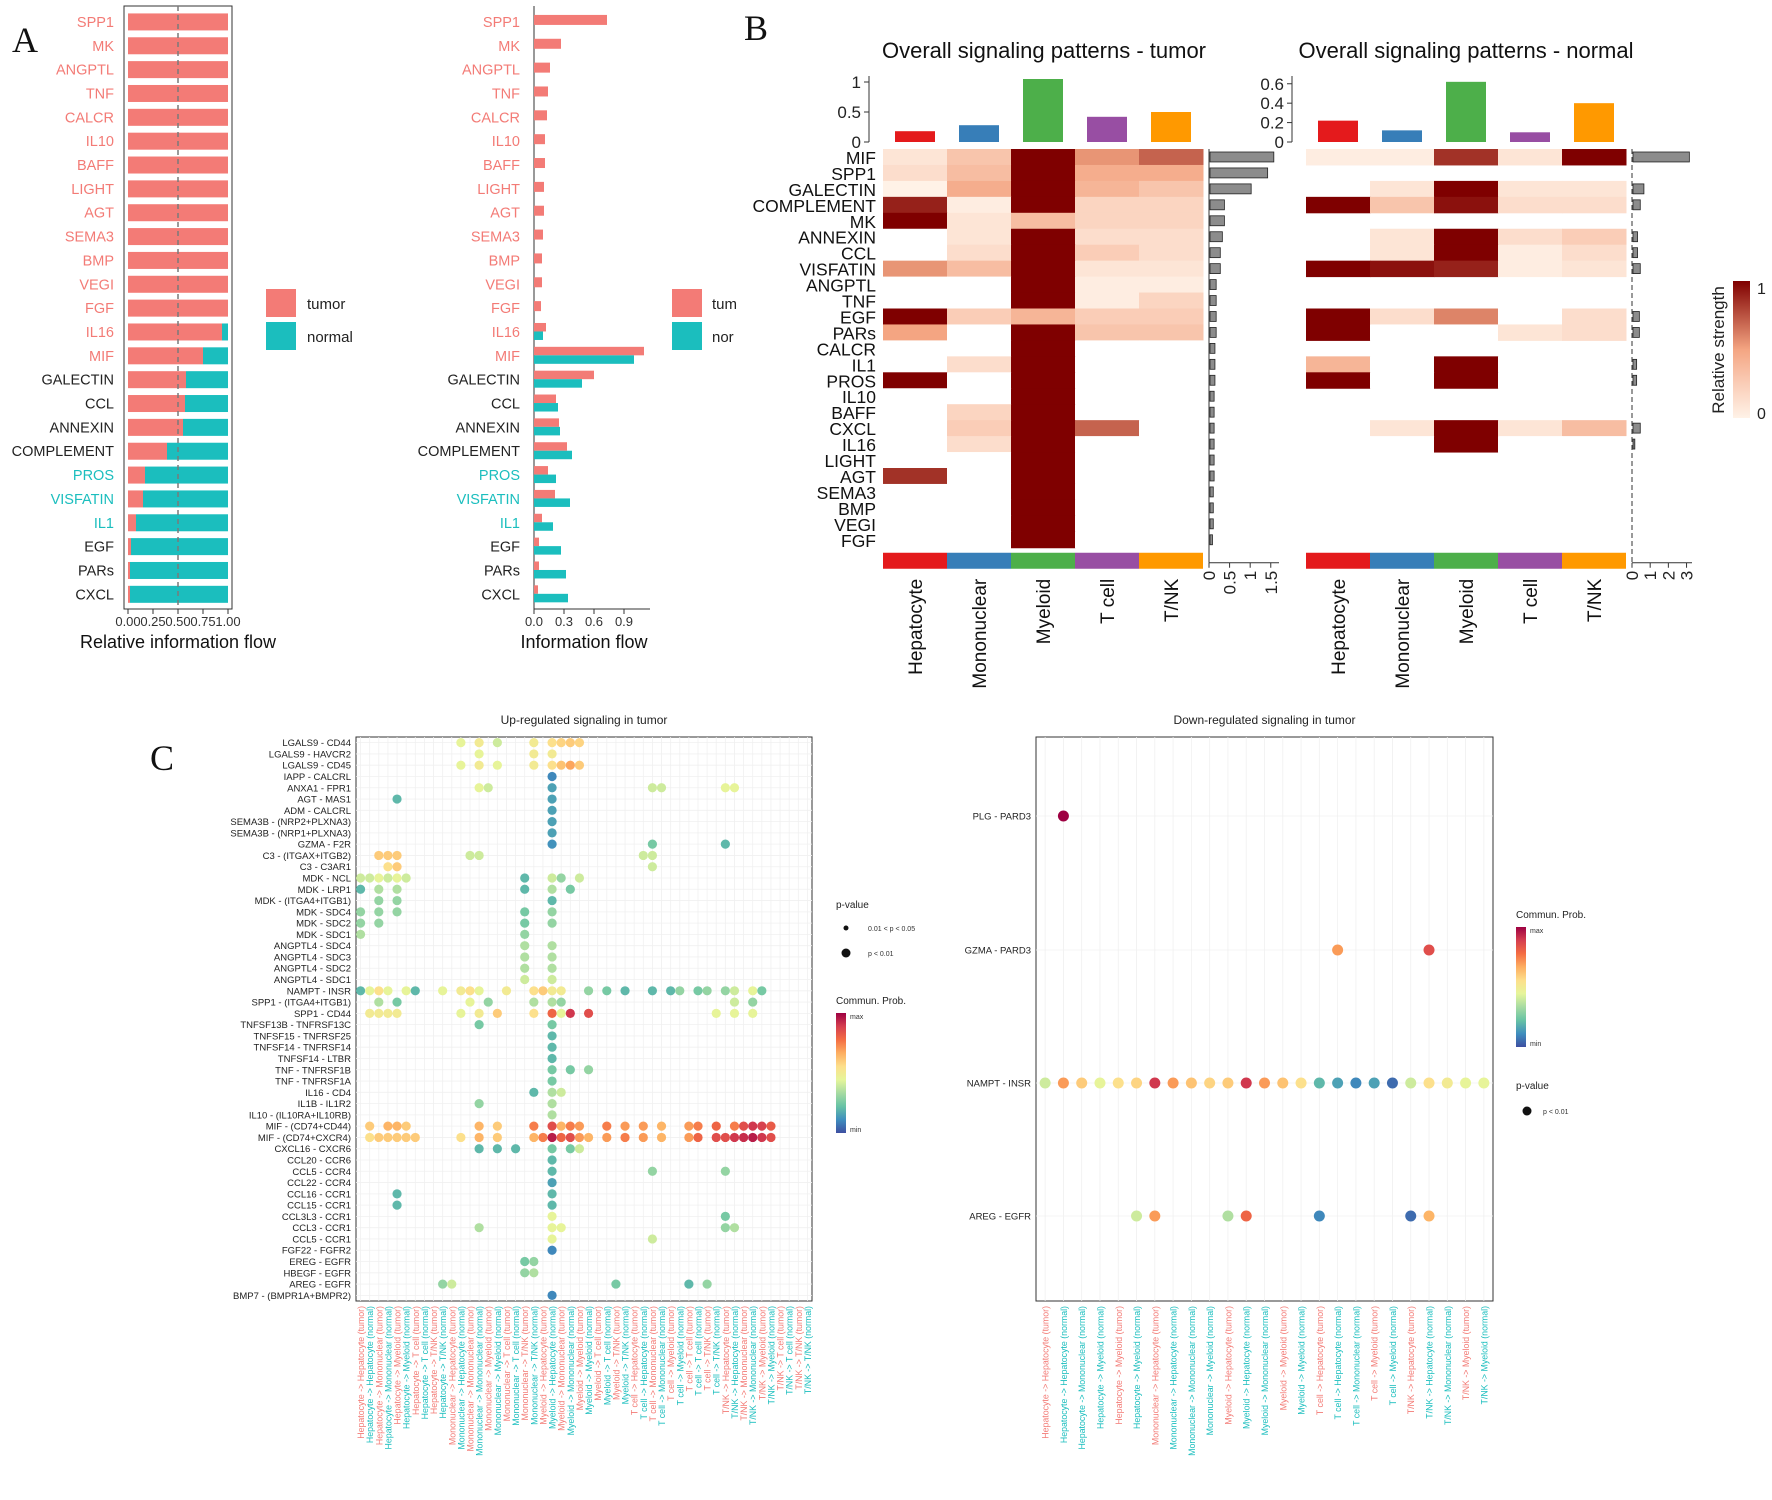  I want to click on legend-prob-max: max, so click(857, 1017).